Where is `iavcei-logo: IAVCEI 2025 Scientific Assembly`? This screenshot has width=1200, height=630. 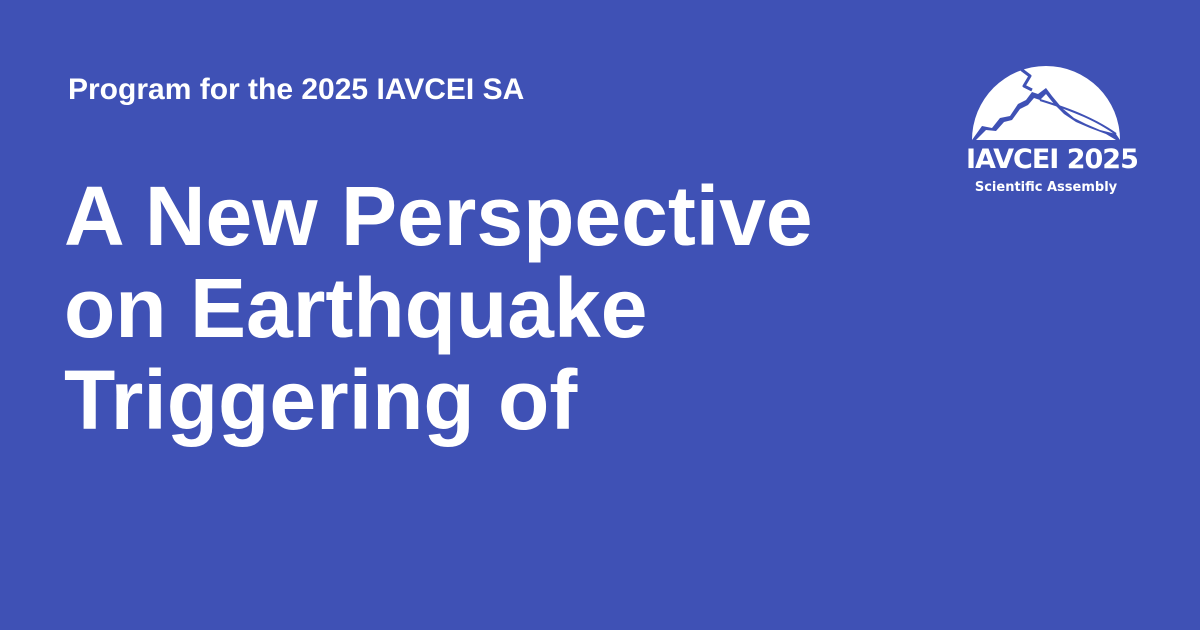
iavcei-logo: IAVCEI 2025 Scientific Assembly is located at coordinates (1052, 131).